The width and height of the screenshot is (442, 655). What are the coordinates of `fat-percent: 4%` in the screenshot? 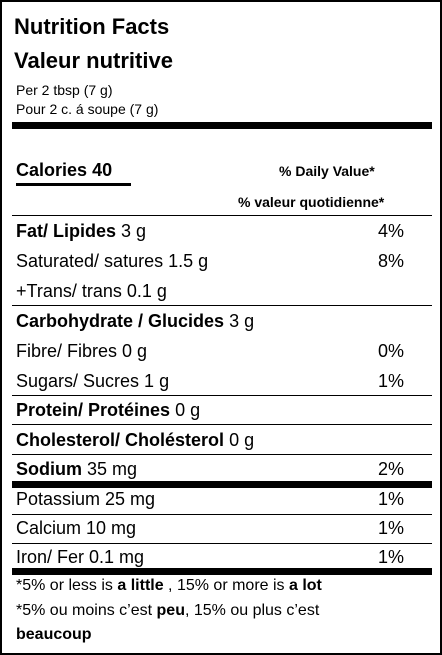 It's located at (390, 231).